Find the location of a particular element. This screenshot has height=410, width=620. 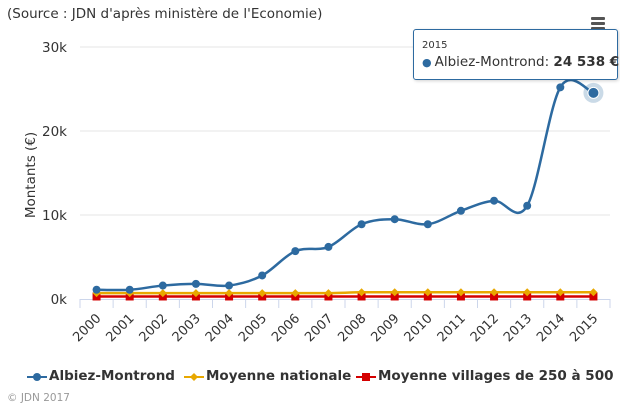

y-tick-label: 20k is located at coordinates (54, 132).